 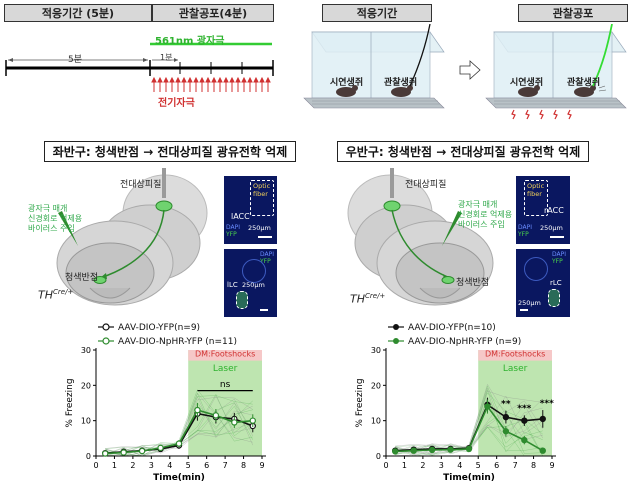 What do you see at coordinates (132, 237) in the screenshot?
I see `left-brain-diagram` at bounding box center [132, 237].